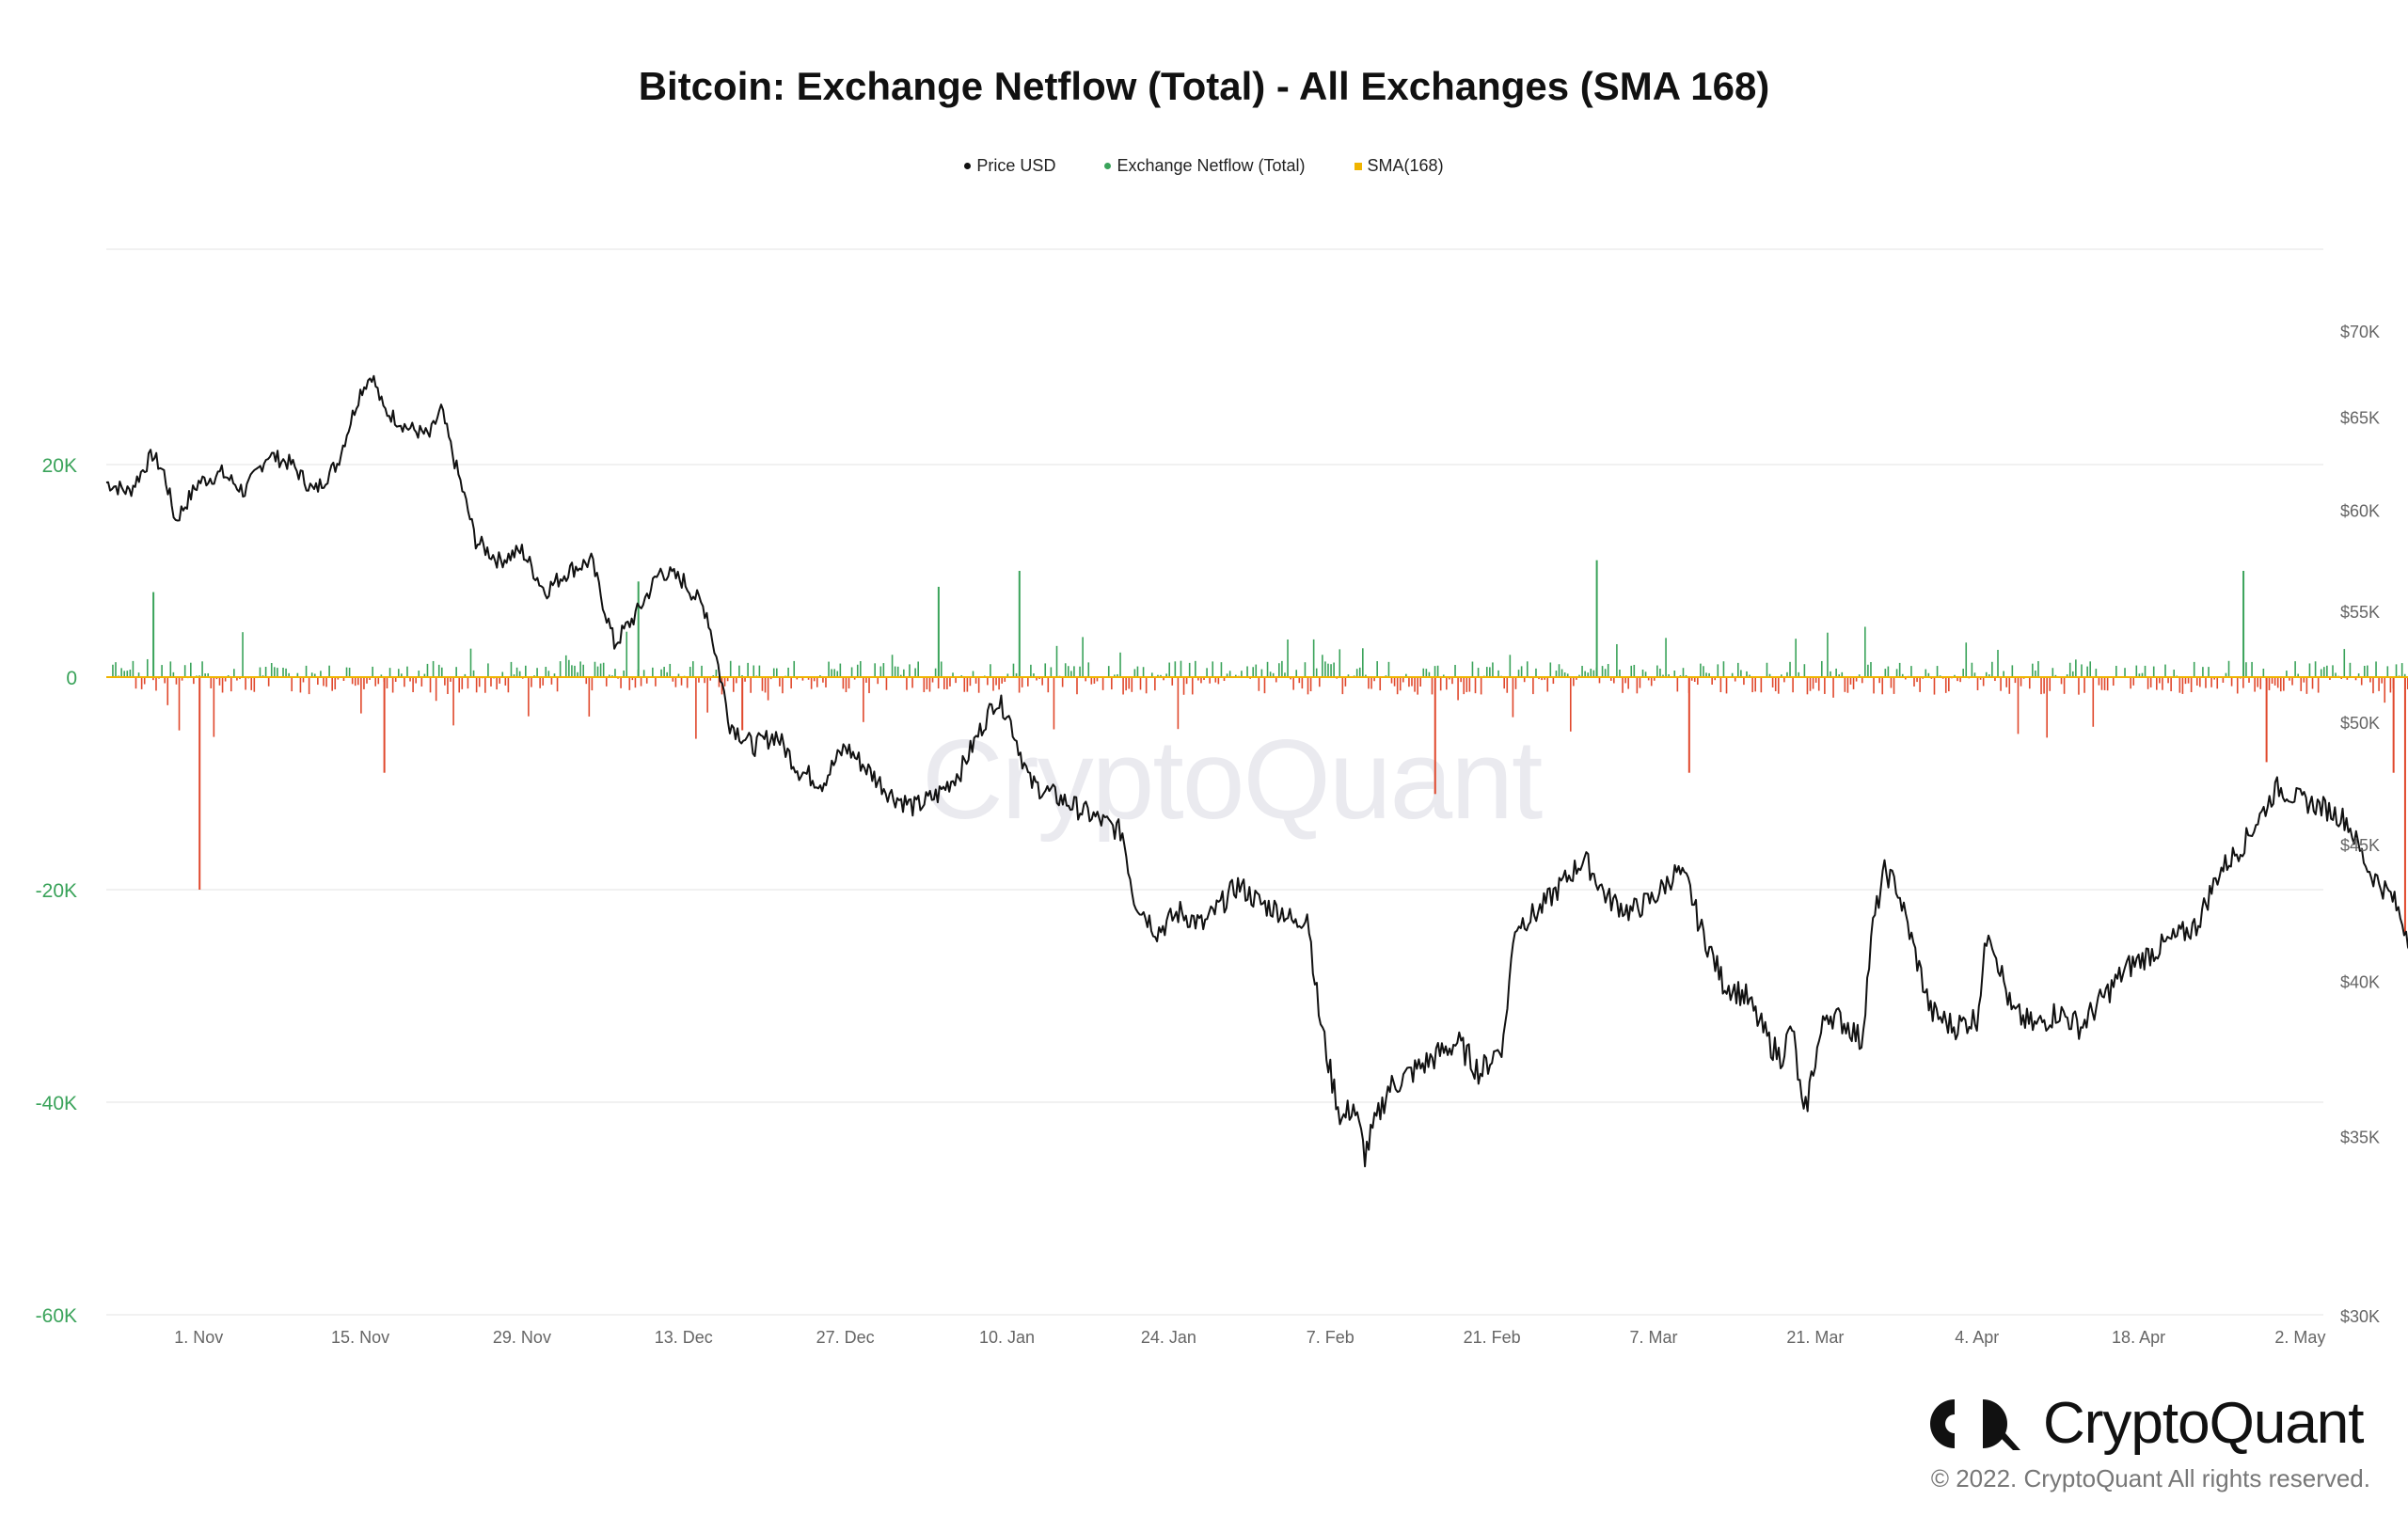 The image size is (2408, 1516). What do you see at coordinates (2394, 725) in the screenshot?
I see `netflow-spike` at bounding box center [2394, 725].